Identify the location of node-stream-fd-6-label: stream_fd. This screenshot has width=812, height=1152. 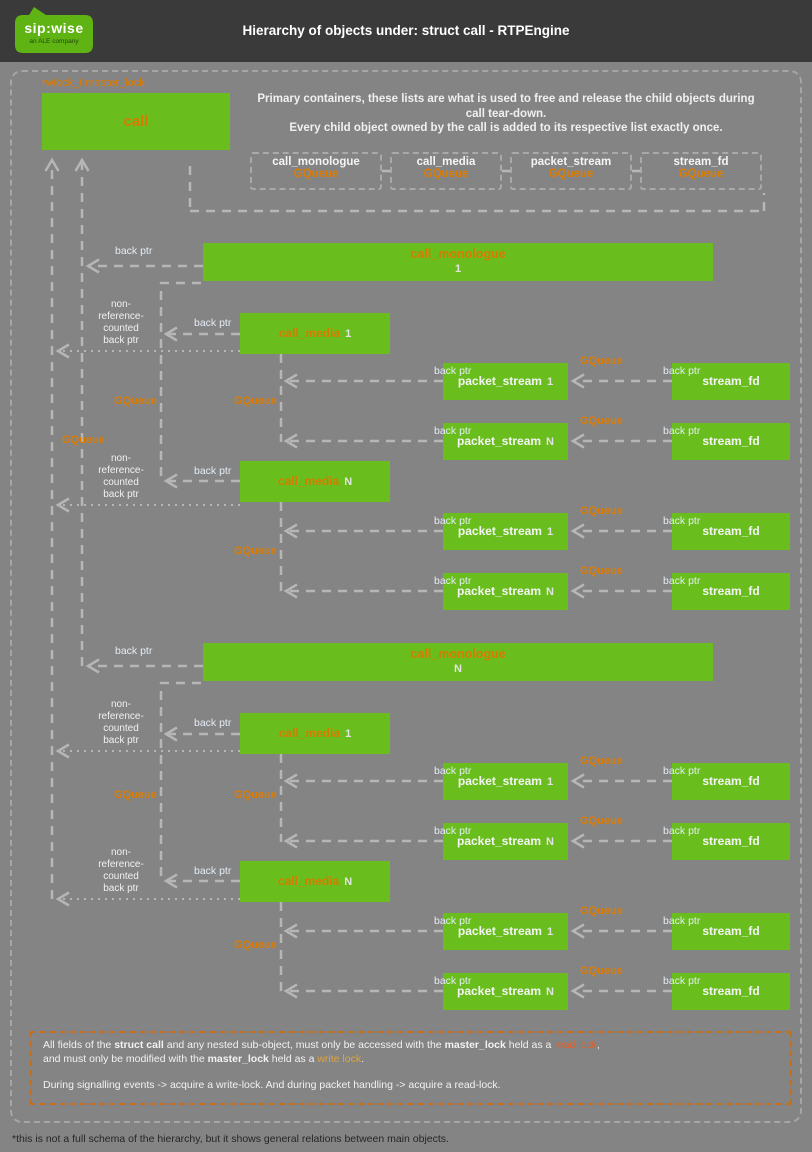
(731, 841).